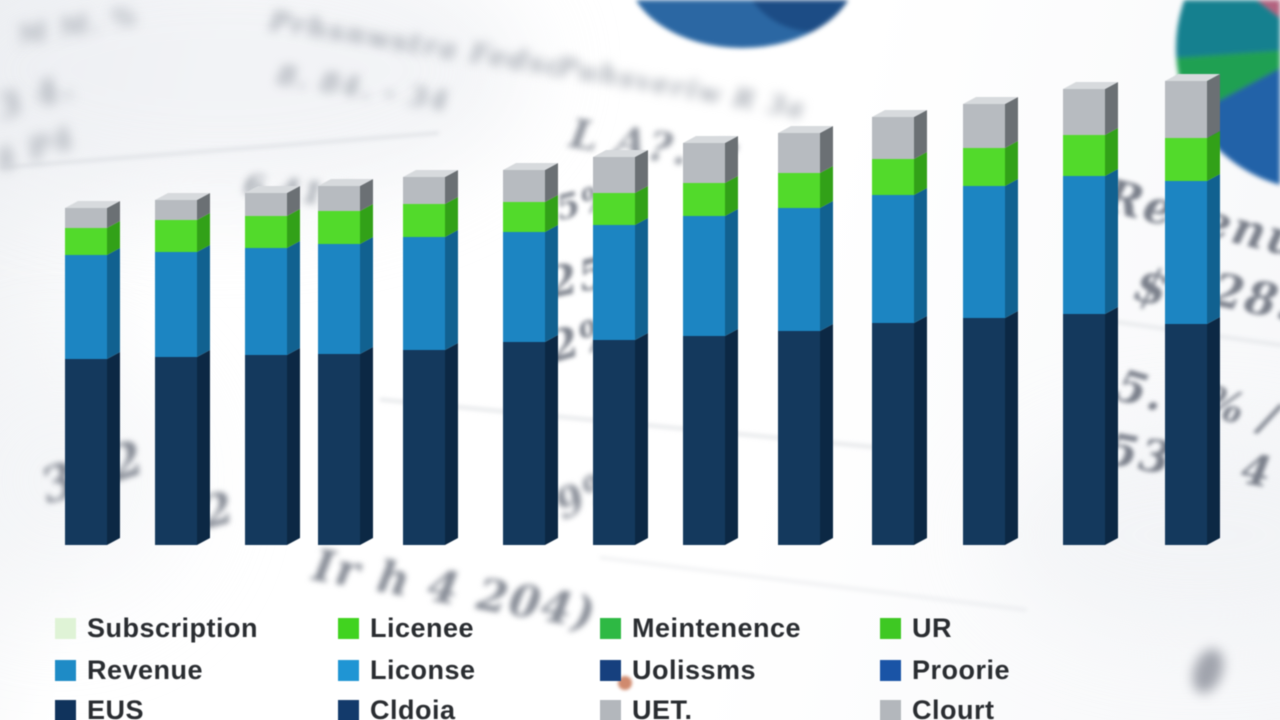 Image resolution: width=1280 pixels, height=720 pixels. What do you see at coordinates (932, 628) in the screenshot?
I see `legend-label: UR` at bounding box center [932, 628].